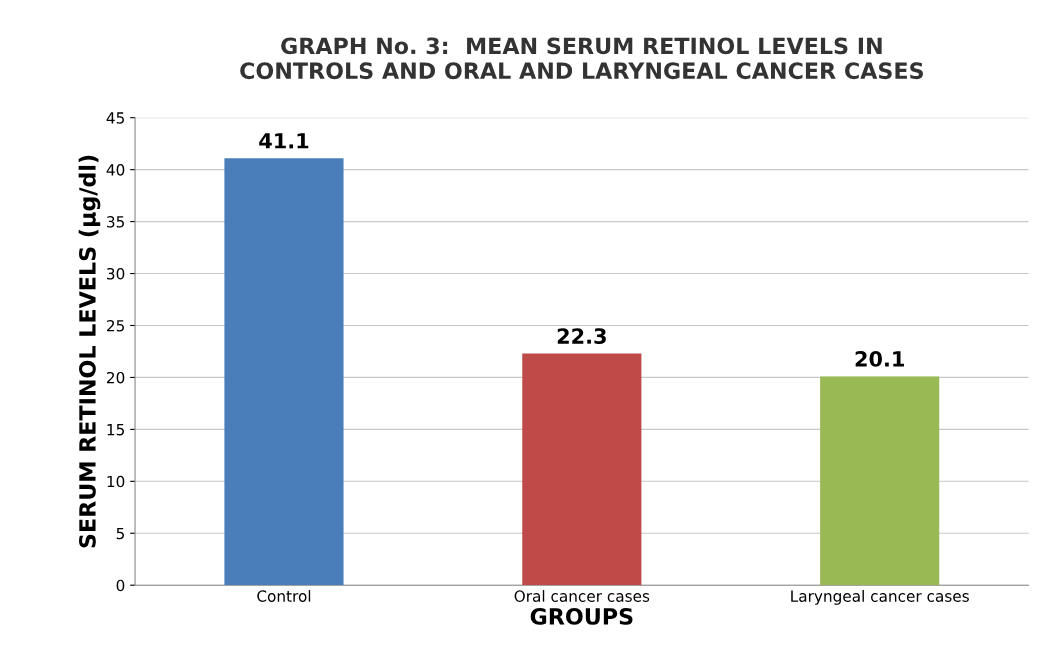 The width and height of the screenshot is (1055, 665). What do you see at coordinates (115, 118) in the screenshot?
I see `y-tick-label: 45` at bounding box center [115, 118].